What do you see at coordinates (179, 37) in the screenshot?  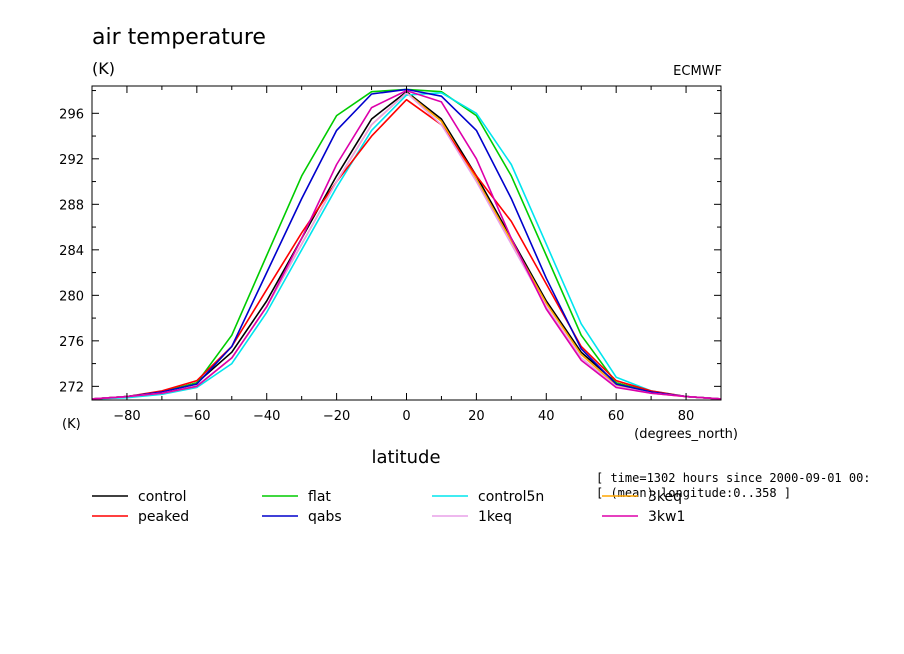 I see `chart-title: air temperature` at bounding box center [179, 37].